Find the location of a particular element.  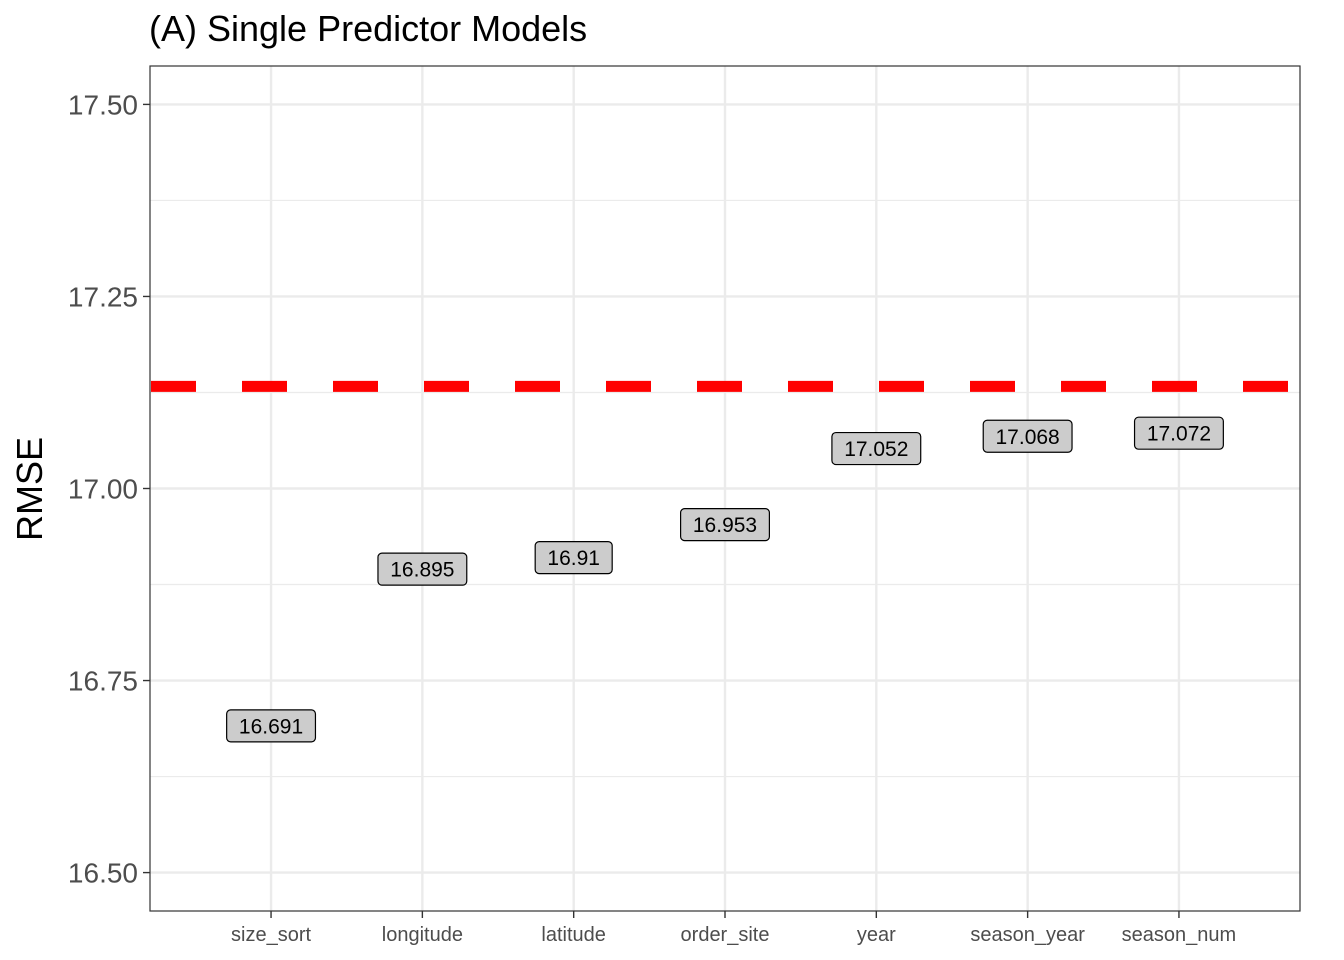

data-label-year: 17.052 is located at coordinates (876, 448).